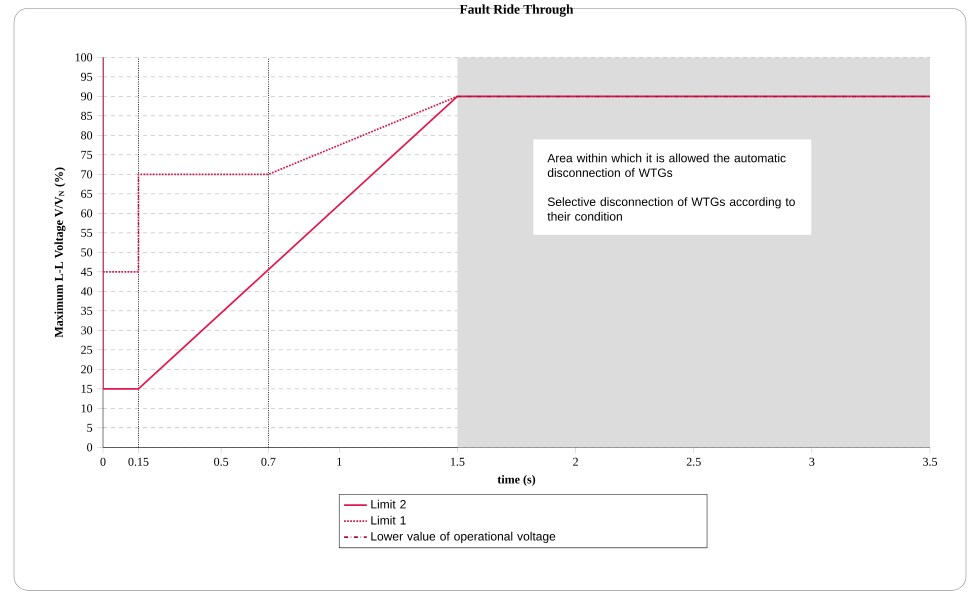 This screenshot has height=594, width=973. Describe the element at coordinates (86, 96) in the screenshot. I see `y-tick-label: 90` at that location.